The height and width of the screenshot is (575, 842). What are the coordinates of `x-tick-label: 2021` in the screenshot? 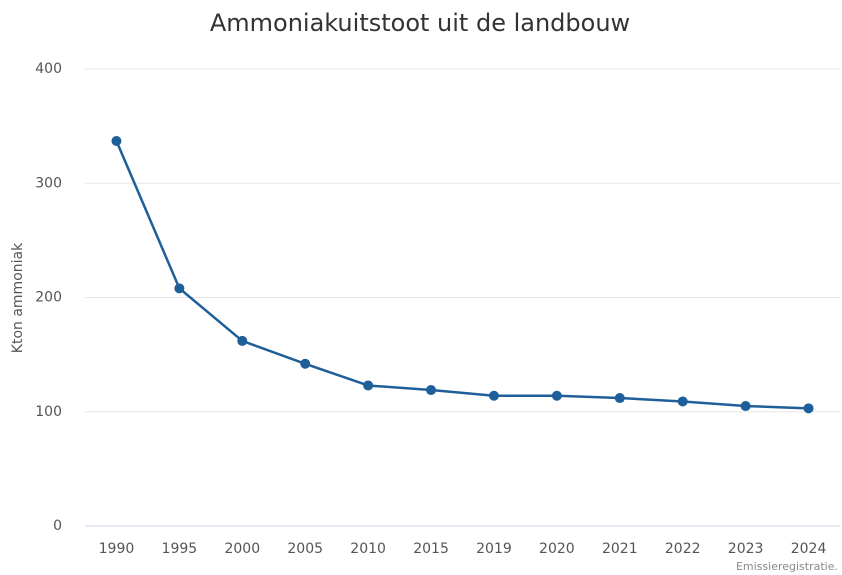 It's located at (620, 549).